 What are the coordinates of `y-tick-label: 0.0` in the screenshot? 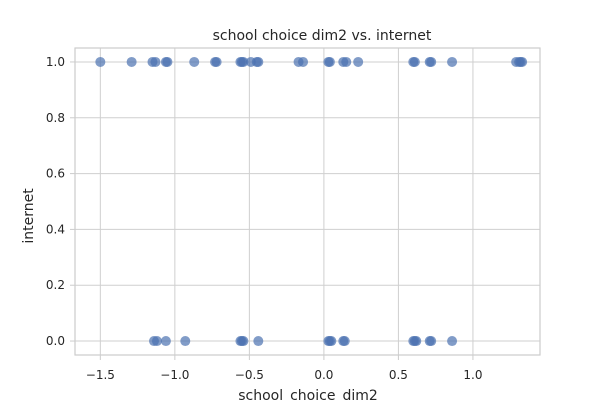 It's located at (55, 341).